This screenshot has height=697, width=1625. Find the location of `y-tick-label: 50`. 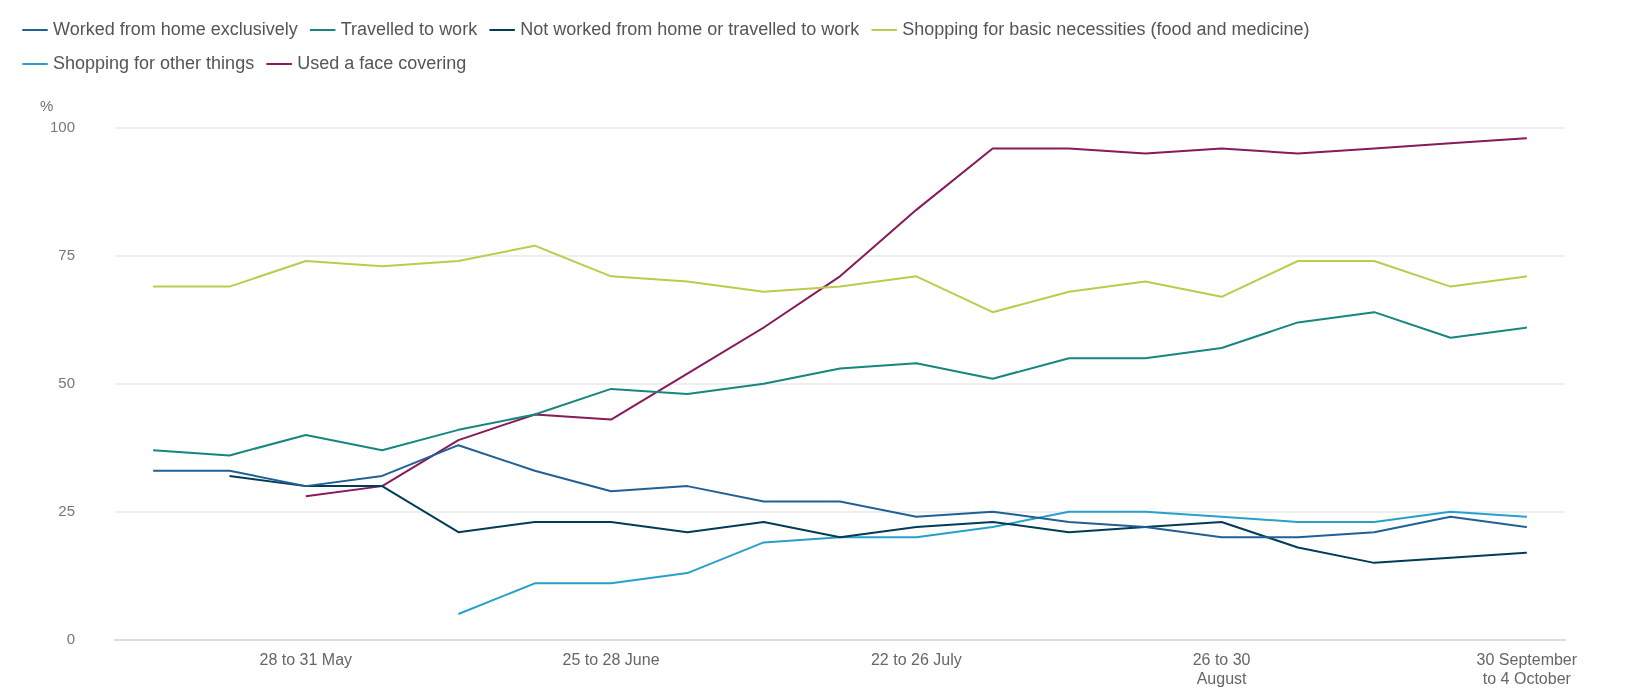

y-tick-label: 50 is located at coordinates (67, 382).